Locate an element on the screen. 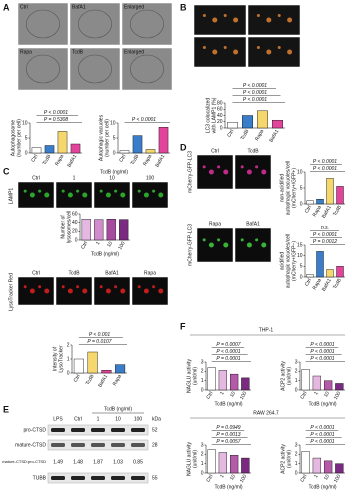  blot-row-label: mature-CTSD is located at coordinates (30, 445).